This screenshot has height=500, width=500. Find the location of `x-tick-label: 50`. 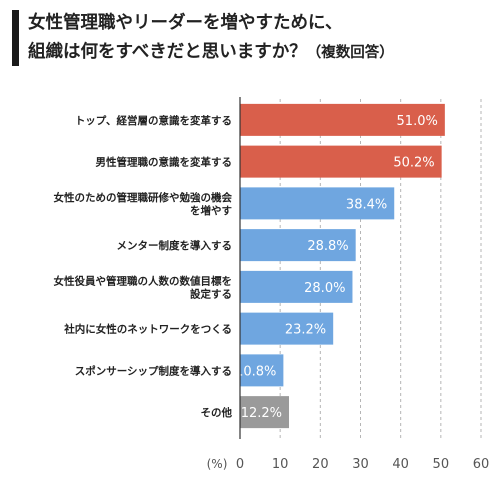

x-tick-label: 50 is located at coordinates (441, 464).